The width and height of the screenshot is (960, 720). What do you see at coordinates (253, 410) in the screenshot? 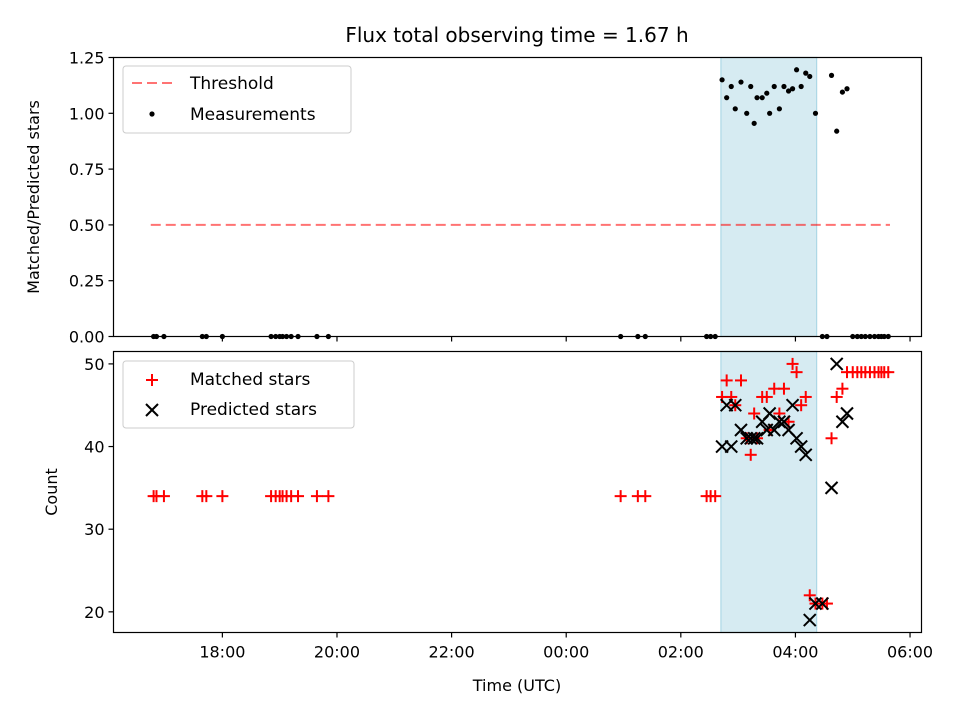
I see `legend-predicted-label: Predicted stars` at bounding box center [253, 410].